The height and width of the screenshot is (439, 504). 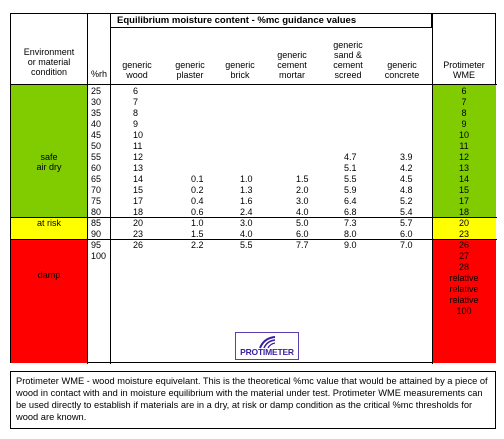 I want to click on rh-cell: 95, so click(x=96, y=245).